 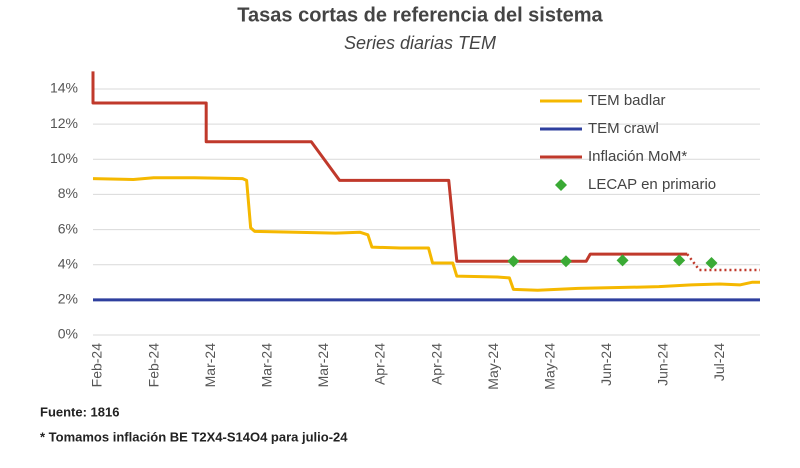 I want to click on legend-label: TEM badlar, so click(x=627, y=100).